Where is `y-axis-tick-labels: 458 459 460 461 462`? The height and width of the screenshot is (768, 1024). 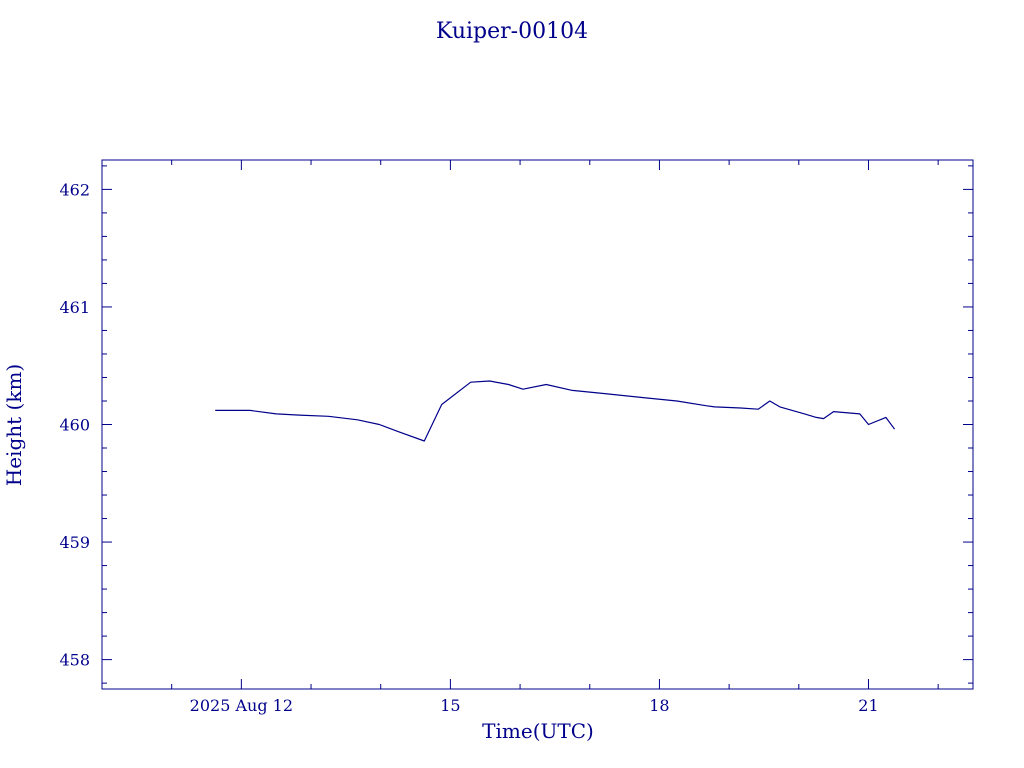 y-axis-tick-labels: 458 459 460 461 462 is located at coordinates (74, 424).